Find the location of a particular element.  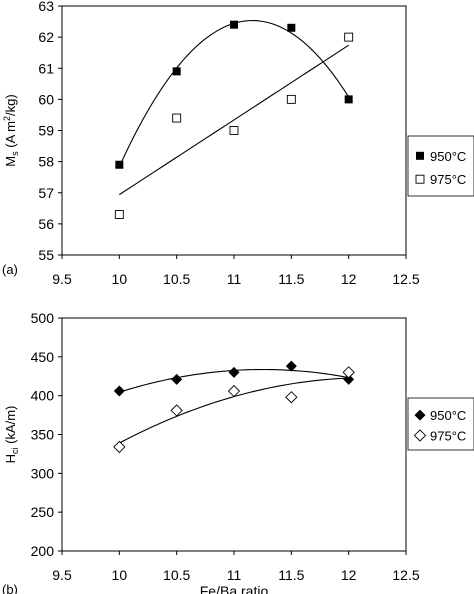

y-tick-label: 200 is located at coordinates (43, 551).